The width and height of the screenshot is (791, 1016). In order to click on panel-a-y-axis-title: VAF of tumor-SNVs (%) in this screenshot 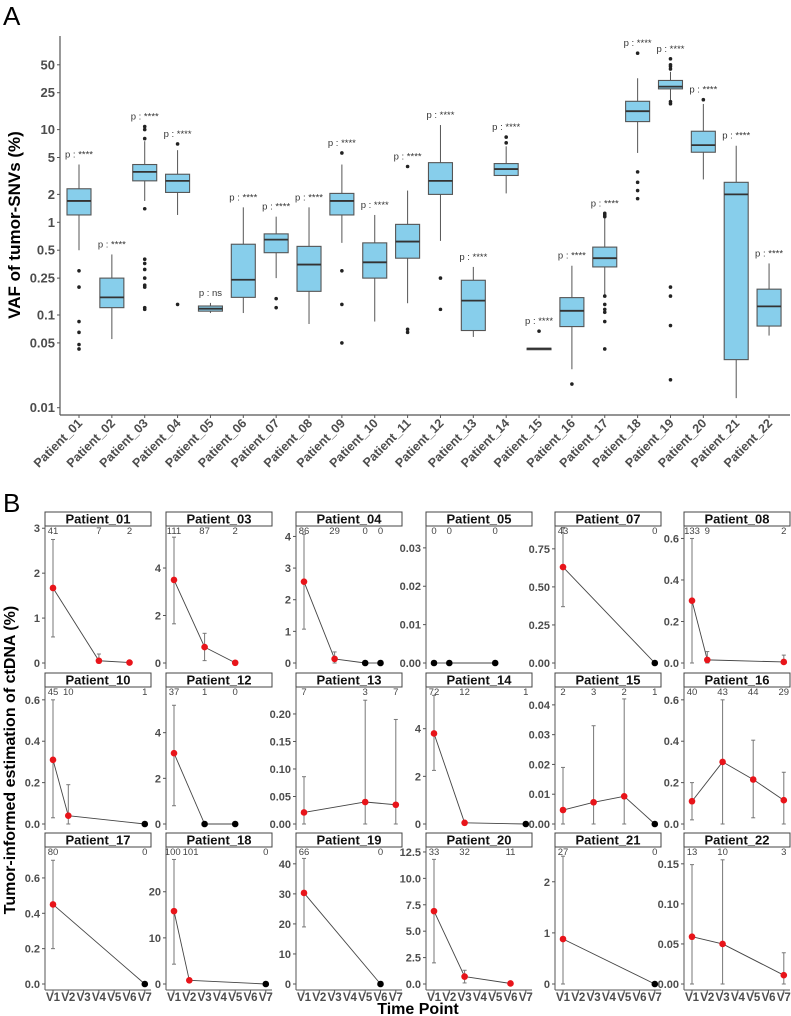, I will do `click(14, 225)`.